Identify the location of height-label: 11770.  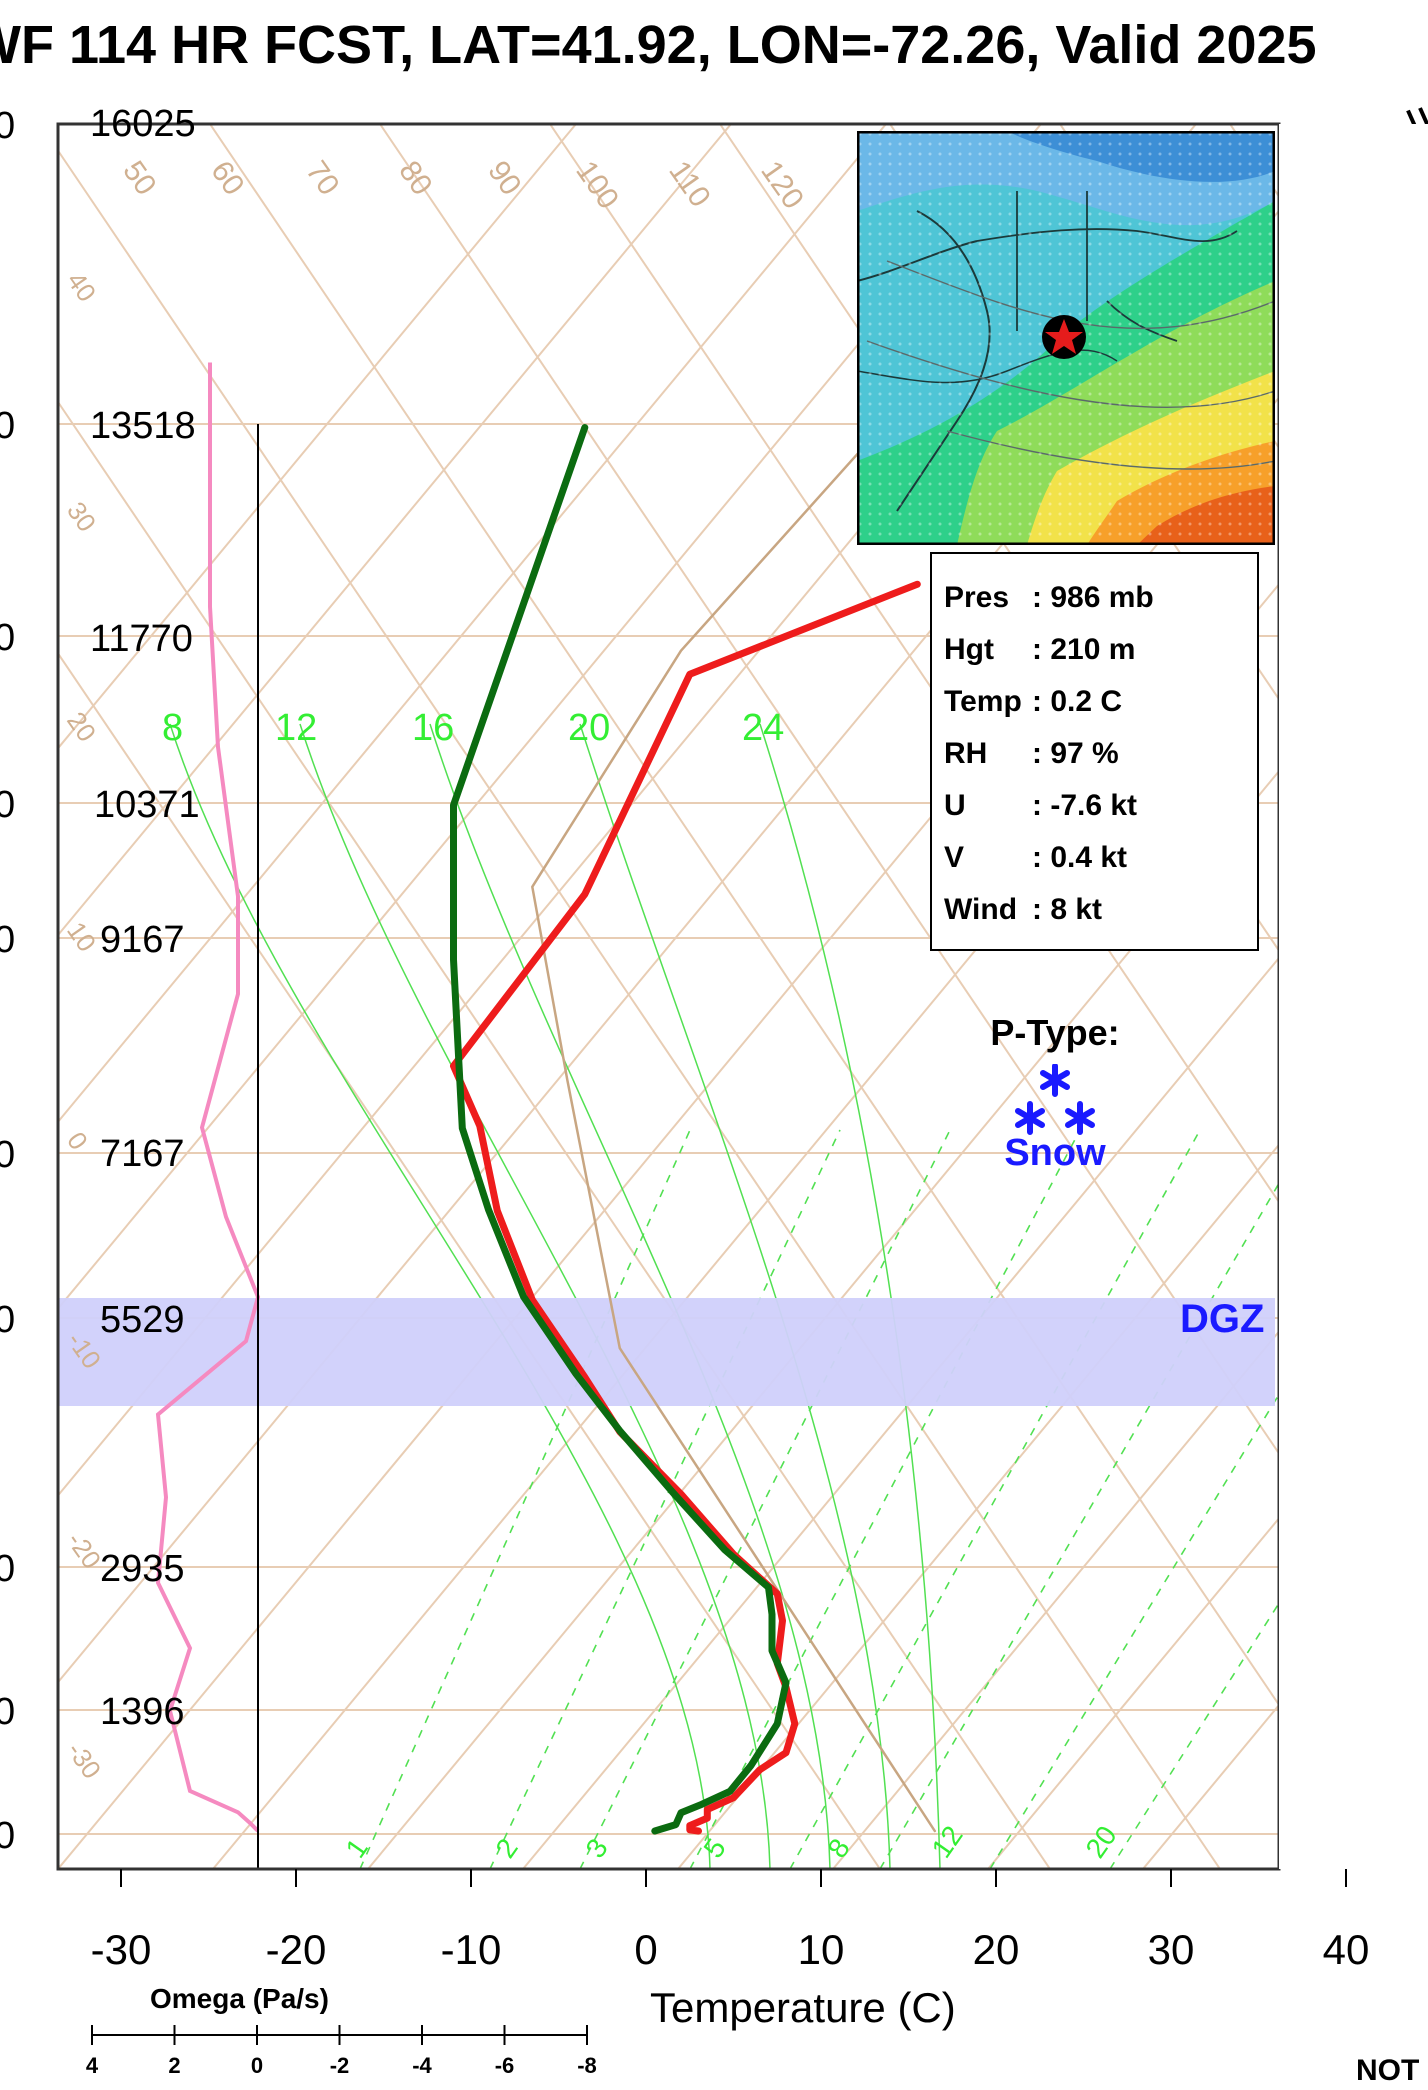
(141, 639).